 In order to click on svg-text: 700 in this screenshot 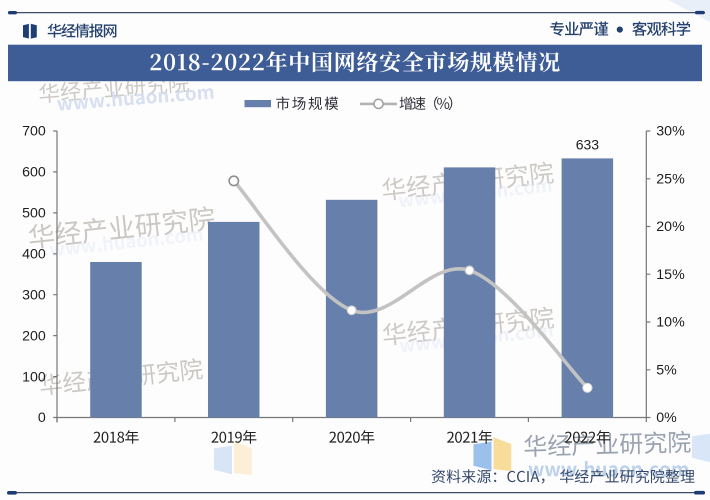, I will do `click(34, 132)`.